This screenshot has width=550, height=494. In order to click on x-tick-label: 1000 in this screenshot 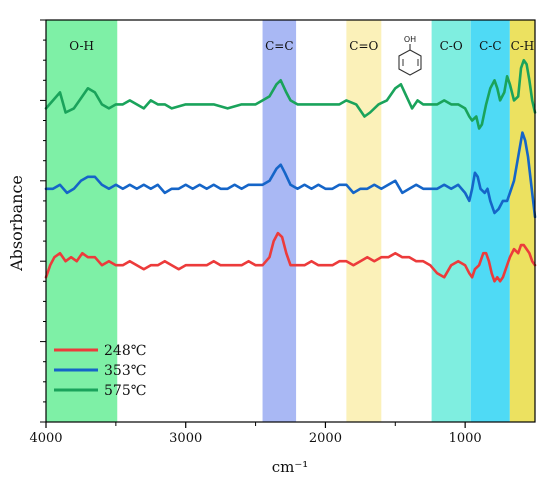, I will do `click(465, 438)`.